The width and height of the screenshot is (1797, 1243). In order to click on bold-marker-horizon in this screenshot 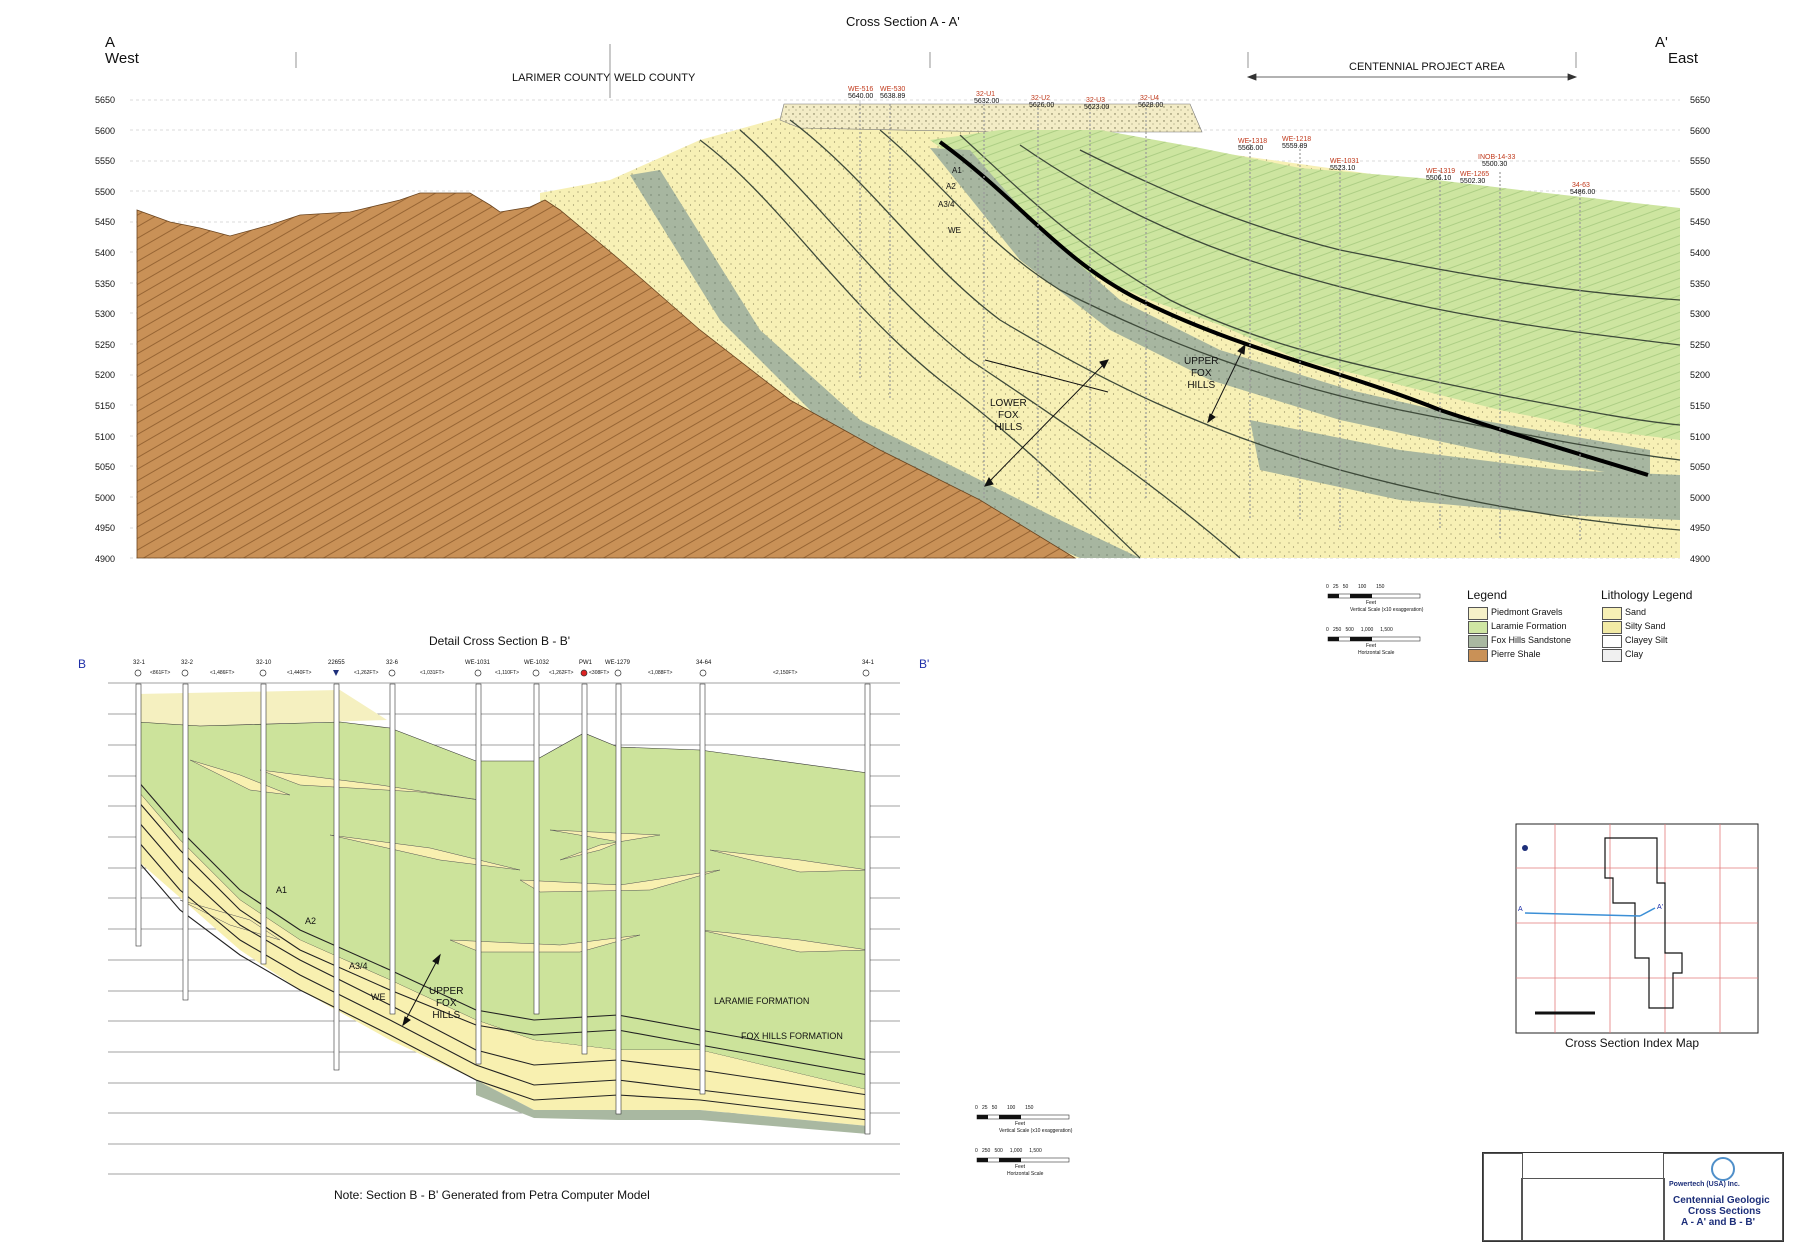, I will do `click(1293, 308)`.